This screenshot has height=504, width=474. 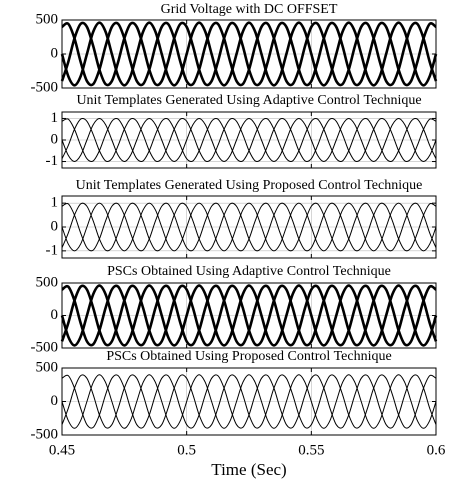 I want to click on panel-title: Grid Voltage with DC OFFSET, so click(x=249, y=9).